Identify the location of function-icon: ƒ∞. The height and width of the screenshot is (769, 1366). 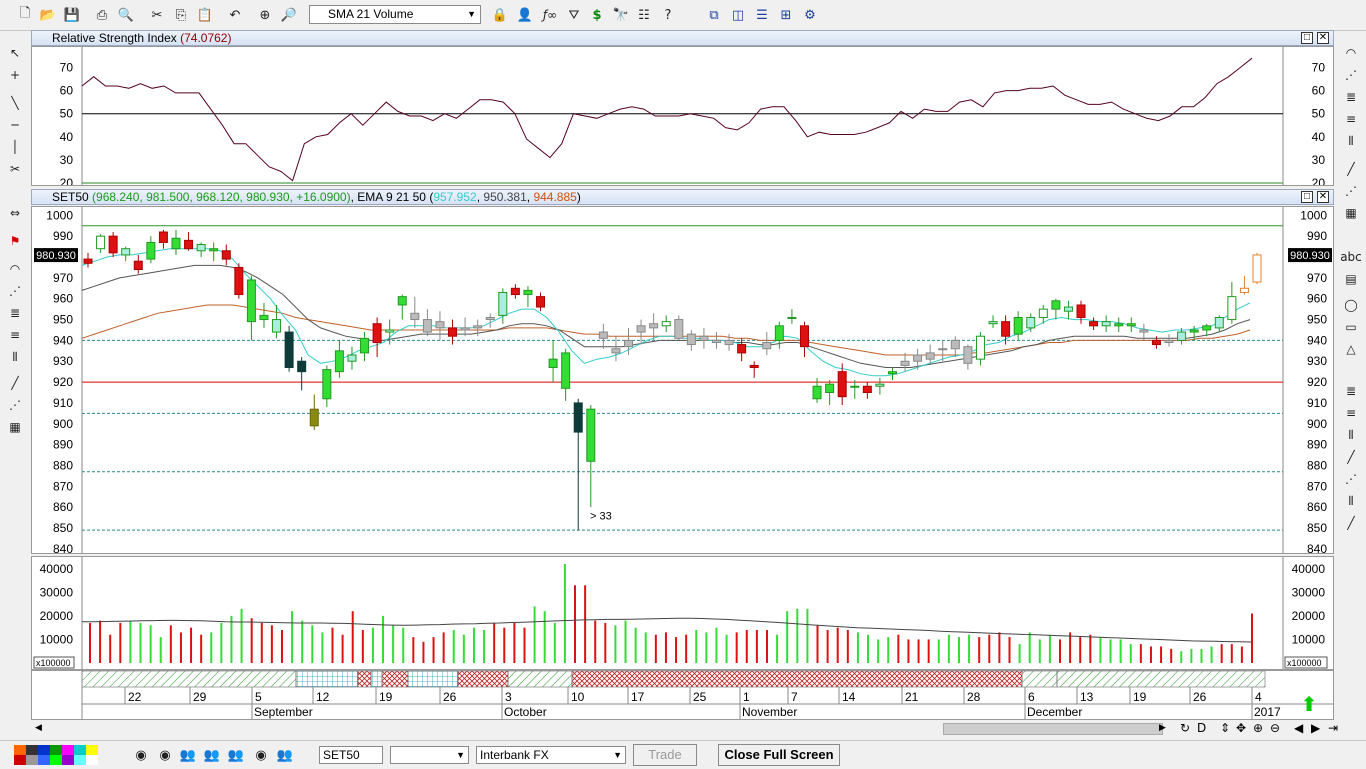
(550, 15).